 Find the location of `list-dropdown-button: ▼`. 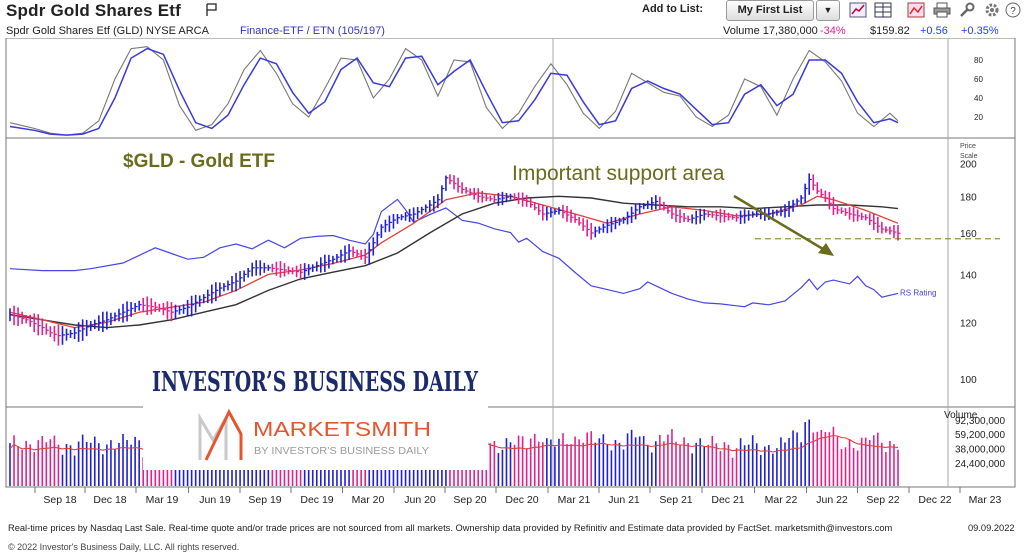

list-dropdown-button: ▼ is located at coordinates (828, 10).